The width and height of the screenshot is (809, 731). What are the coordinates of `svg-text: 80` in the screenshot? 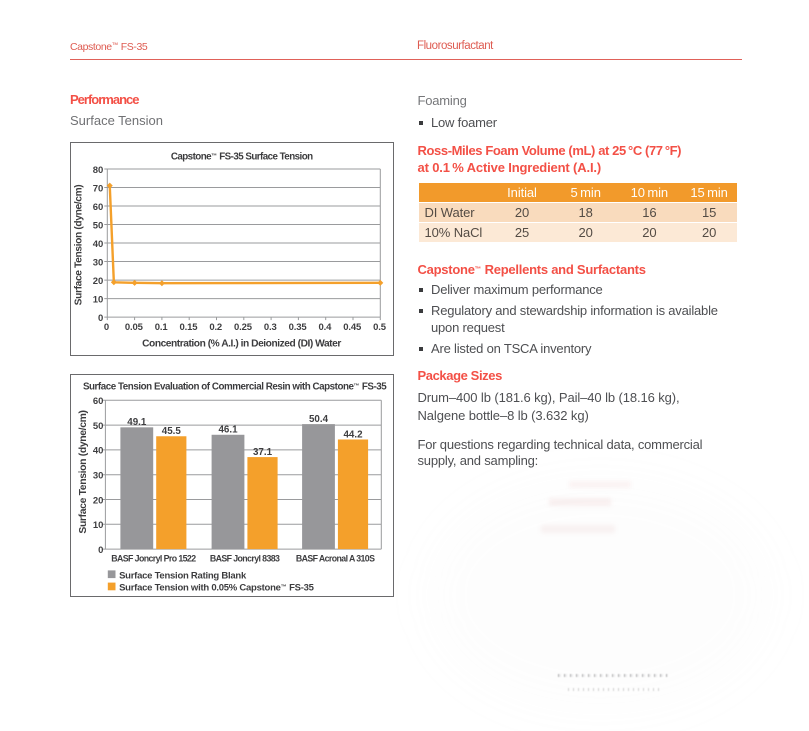 It's located at (98, 169).